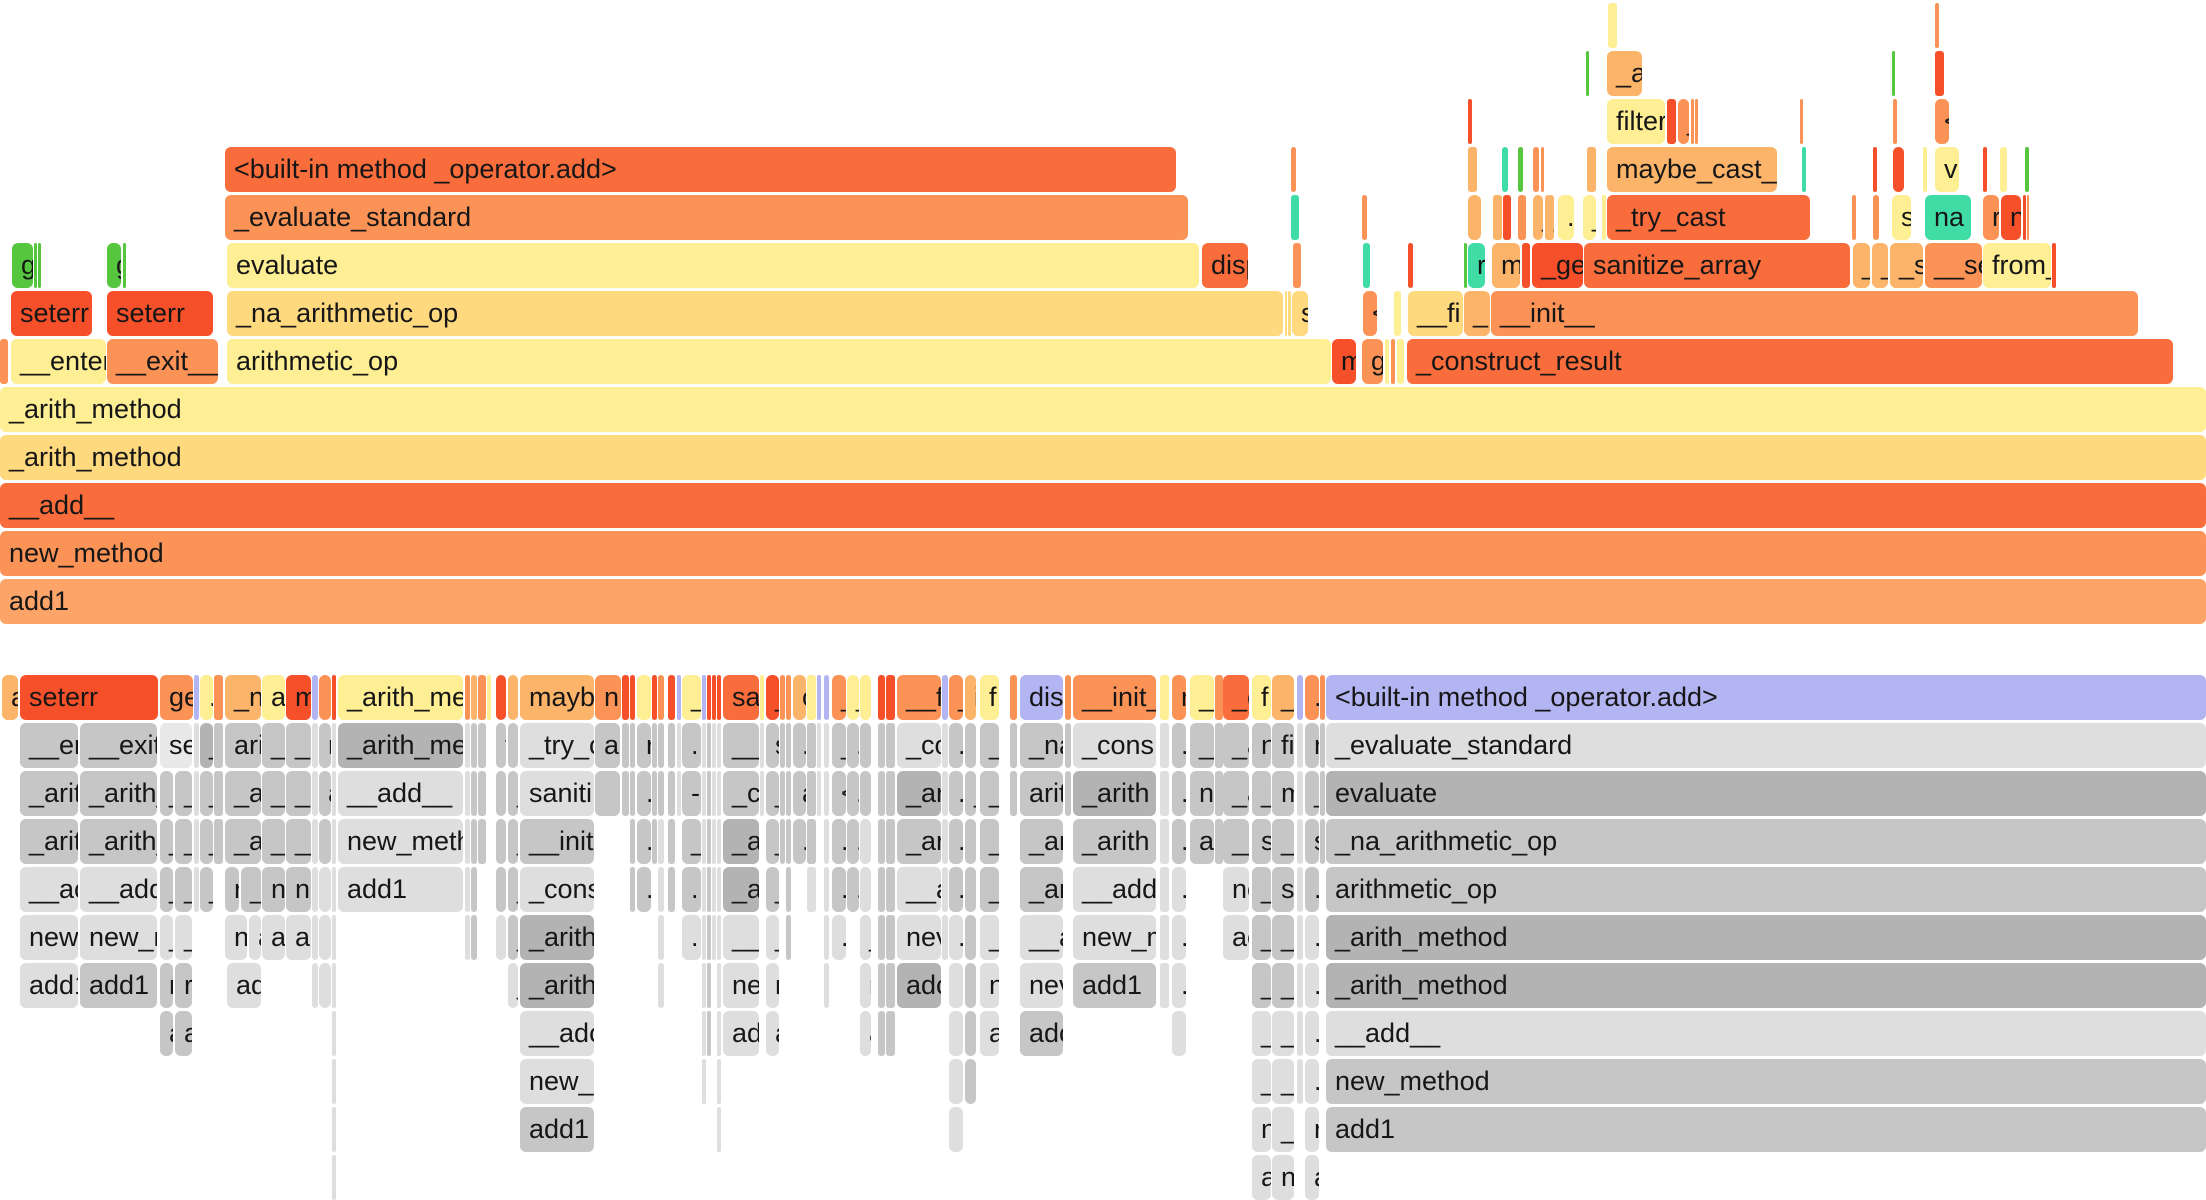  What do you see at coordinates (176, 745) in the screenshot?
I see `flame-frame: se` at bounding box center [176, 745].